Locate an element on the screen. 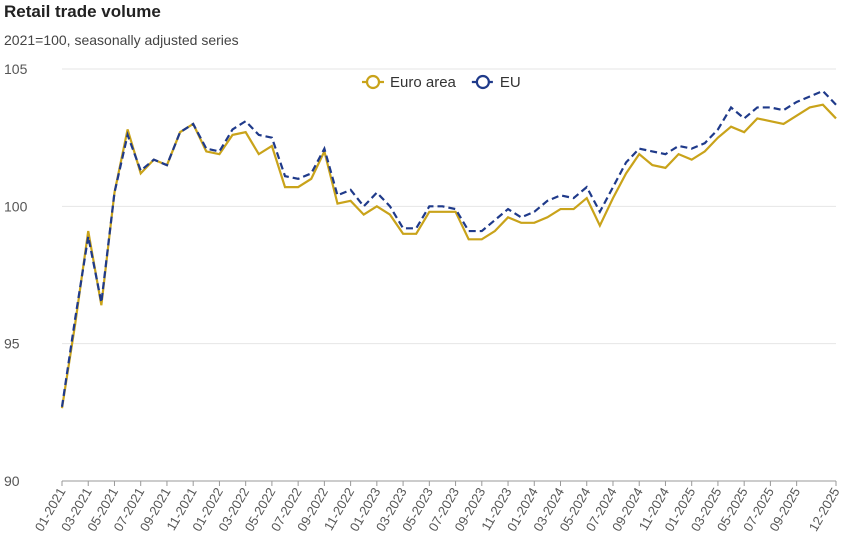 This screenshot has height=558, width=843. y-tick-label: 90 is located at coordinates (12, 481).